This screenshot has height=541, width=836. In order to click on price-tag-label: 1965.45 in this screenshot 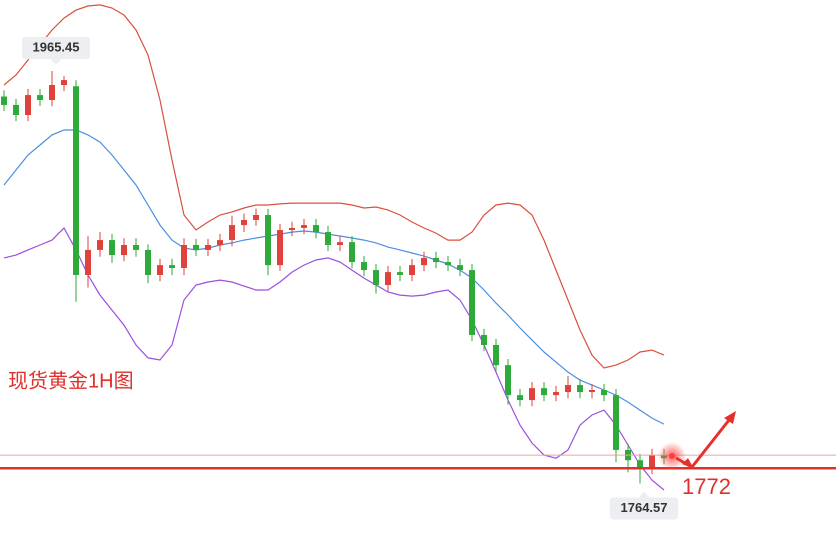, I will do `click(56, 46)`.